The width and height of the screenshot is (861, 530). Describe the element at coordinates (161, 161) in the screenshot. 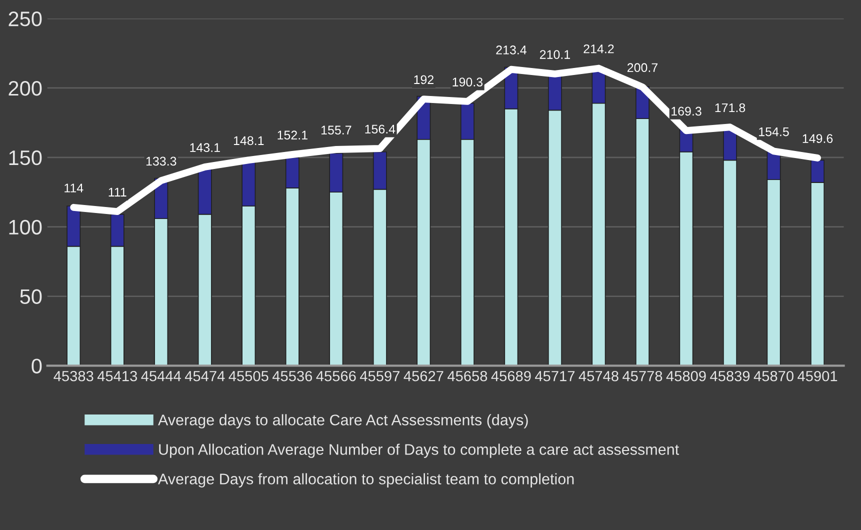

I see `data-label: 133.3` at that location.